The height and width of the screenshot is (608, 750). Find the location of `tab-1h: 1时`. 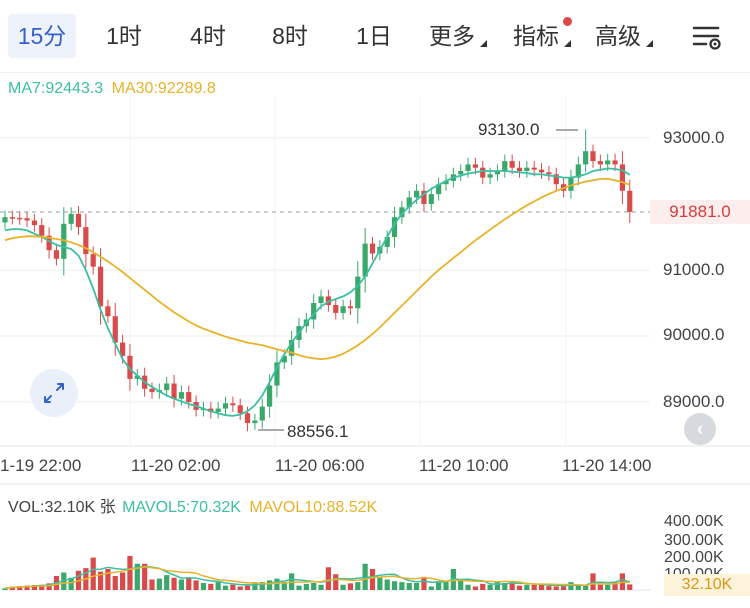

tab-1h: 1时 is located at coordinates (124, 36).